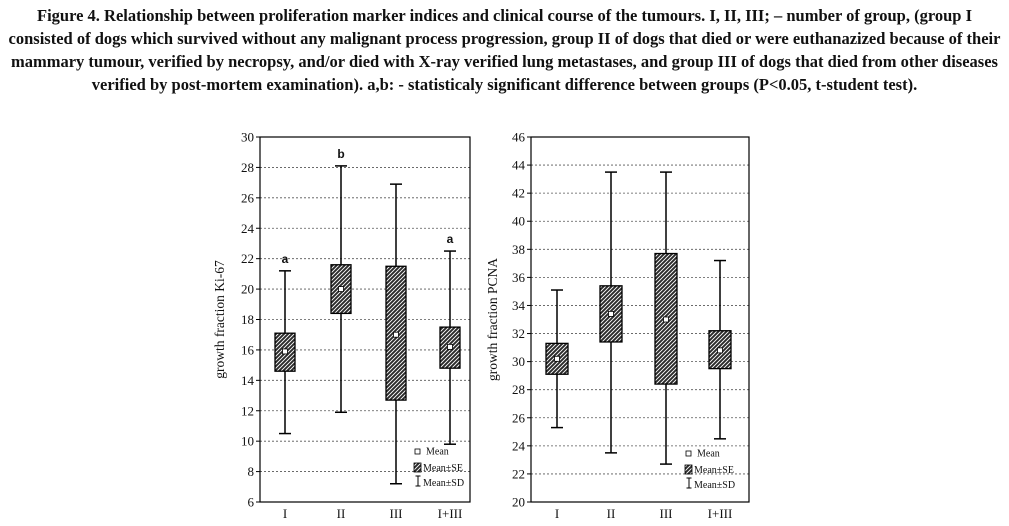  What do you see at coordinates (248, 228) in the screenshot?
I see `ki67-y-tick-label: 24` at bounding box center [248, 228].